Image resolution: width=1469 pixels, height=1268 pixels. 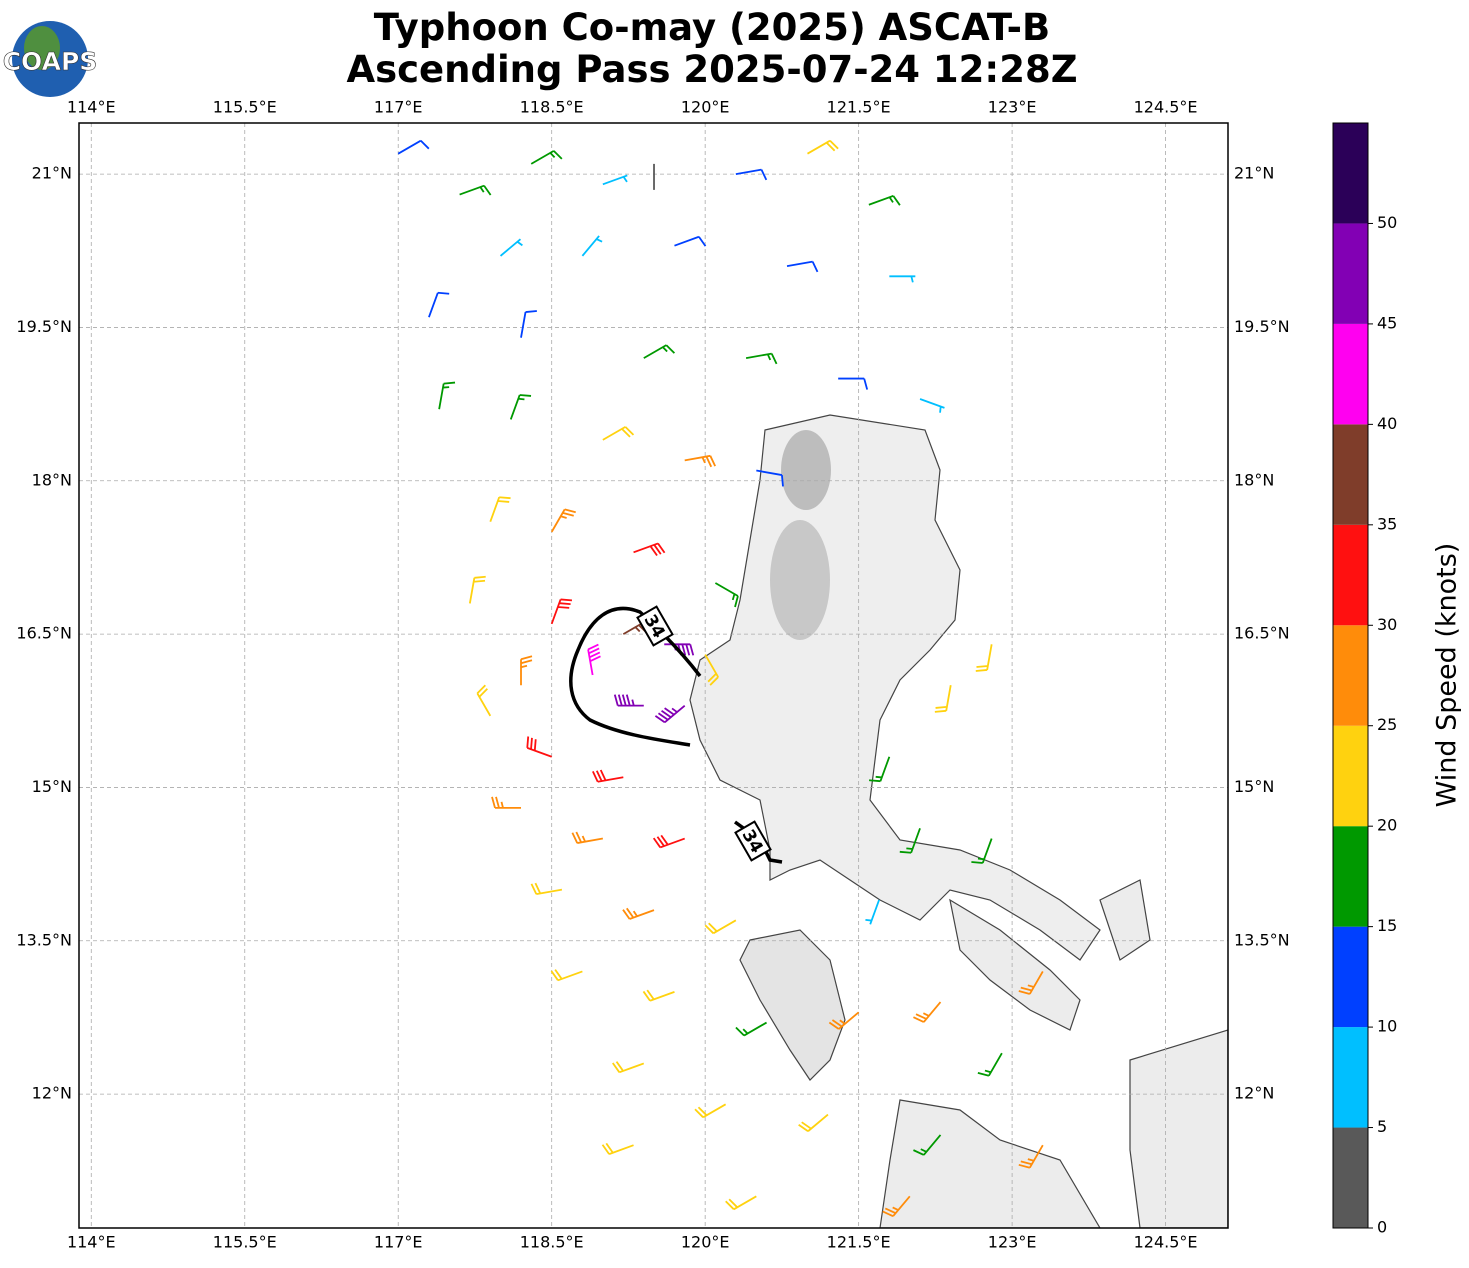 What do you see at coordinates (1387, 825) in the screenshot?
I see `colorbar-tick-label: 20` at bounding box center [1387, 825].